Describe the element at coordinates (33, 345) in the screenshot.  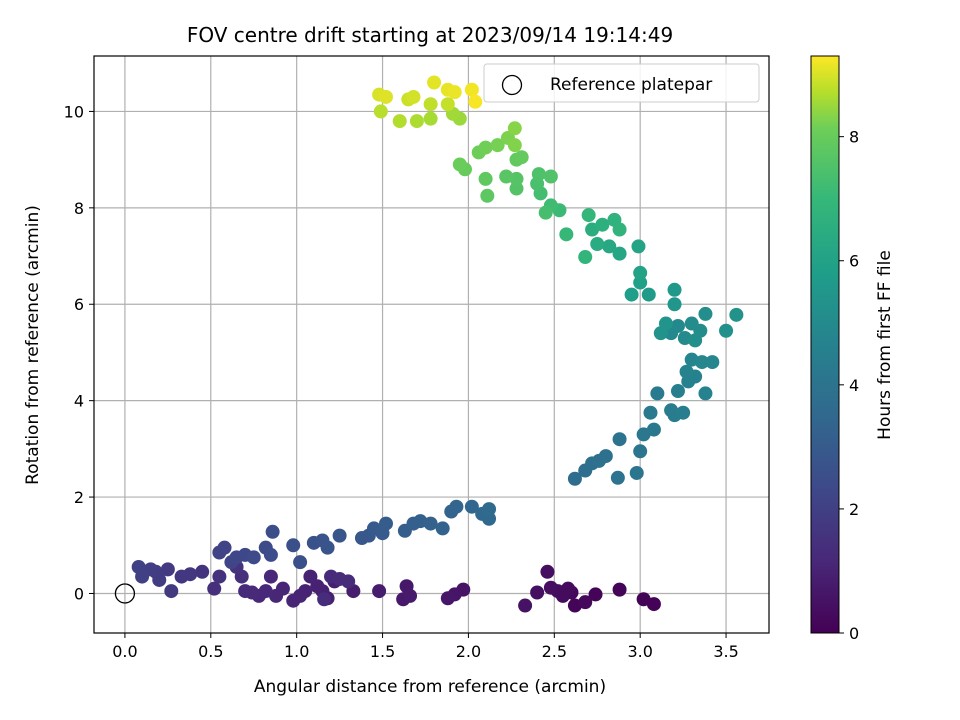
I see `y-axis-label: Rotation from reference (arcmin)` at that location.